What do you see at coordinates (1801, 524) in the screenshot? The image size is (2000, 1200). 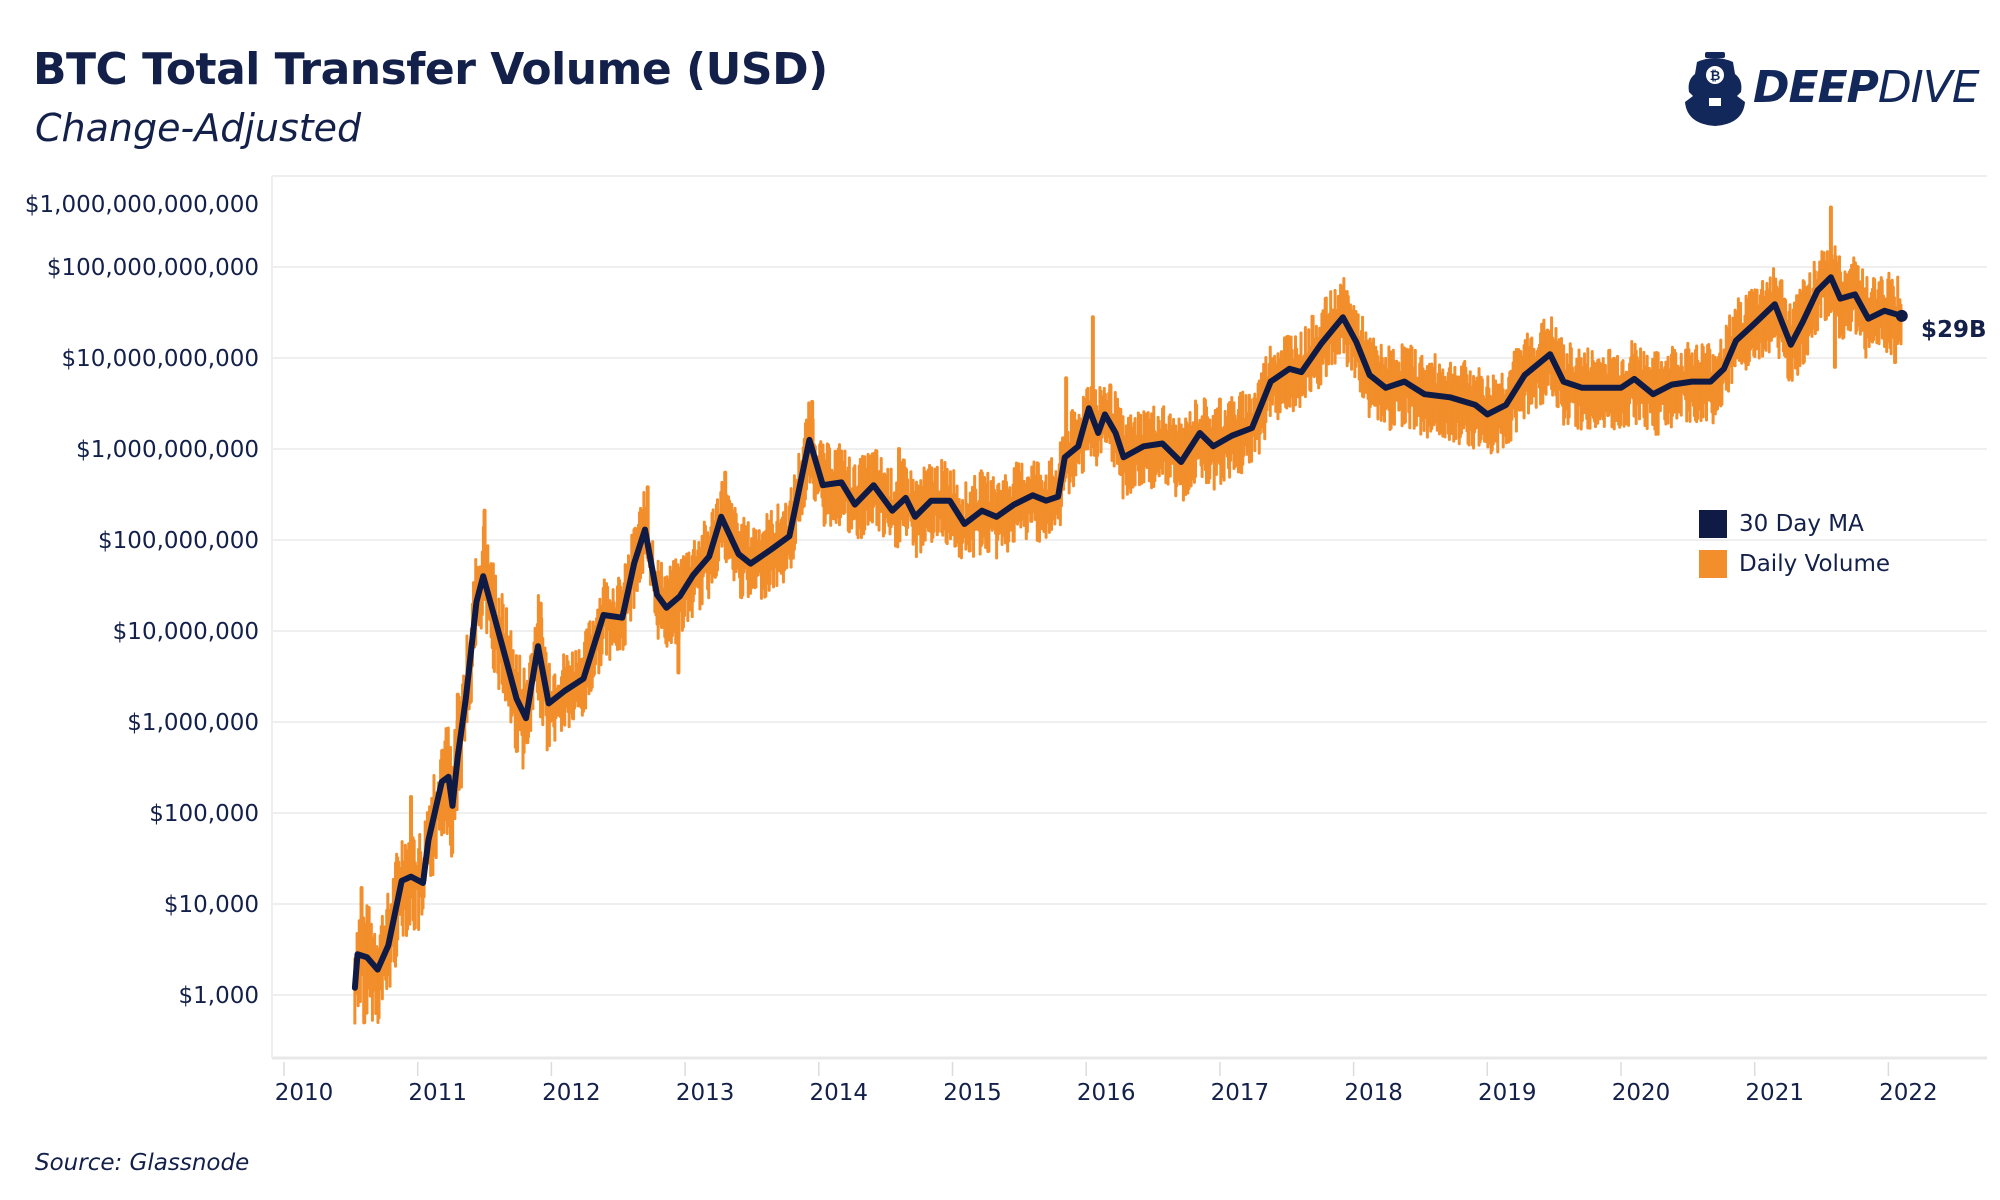 I see `legend-label: 30 Day MA` at bounding box center [1801, 524].